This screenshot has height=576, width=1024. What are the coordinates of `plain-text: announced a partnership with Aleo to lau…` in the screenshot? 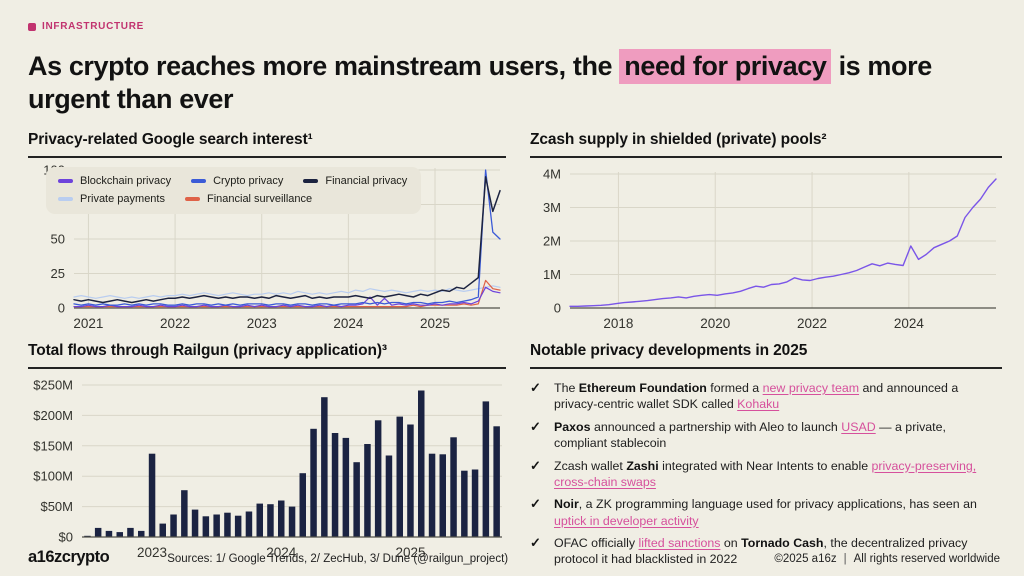 It's located at (716, 426).